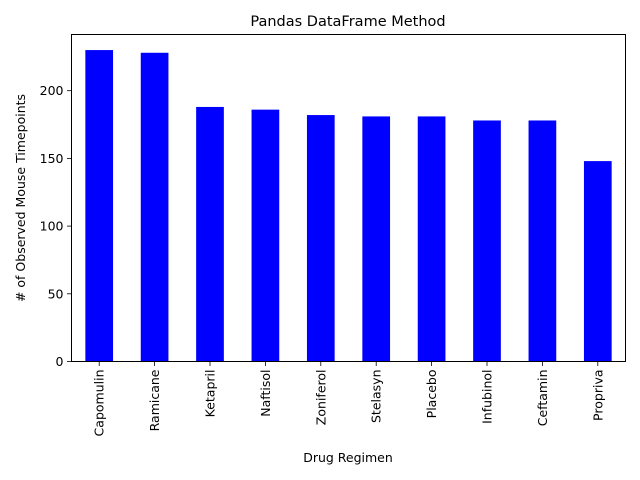 The image size is (640, 480). I want to click on y-tick-label: 100, so click(52, 226).